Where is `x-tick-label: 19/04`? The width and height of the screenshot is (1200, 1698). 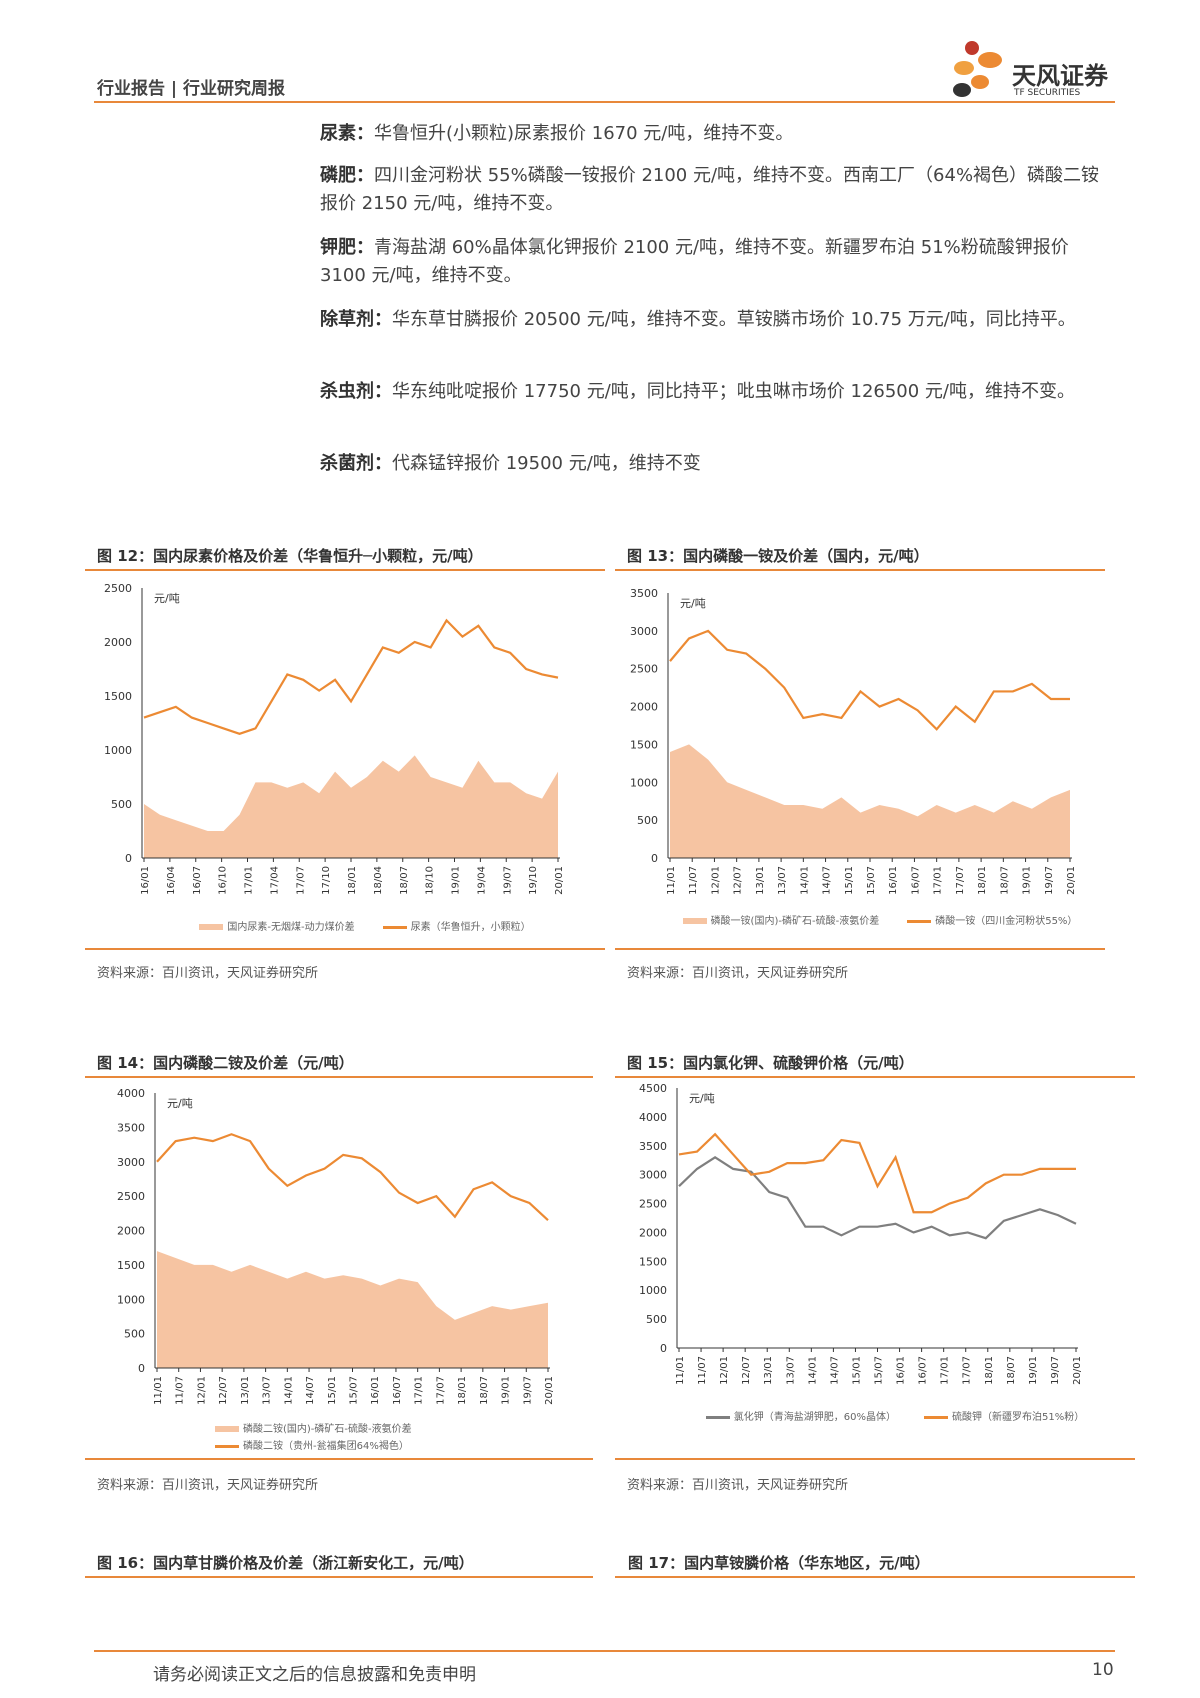 x-tick-label: 19/04 is located at coordinates (481, 880).